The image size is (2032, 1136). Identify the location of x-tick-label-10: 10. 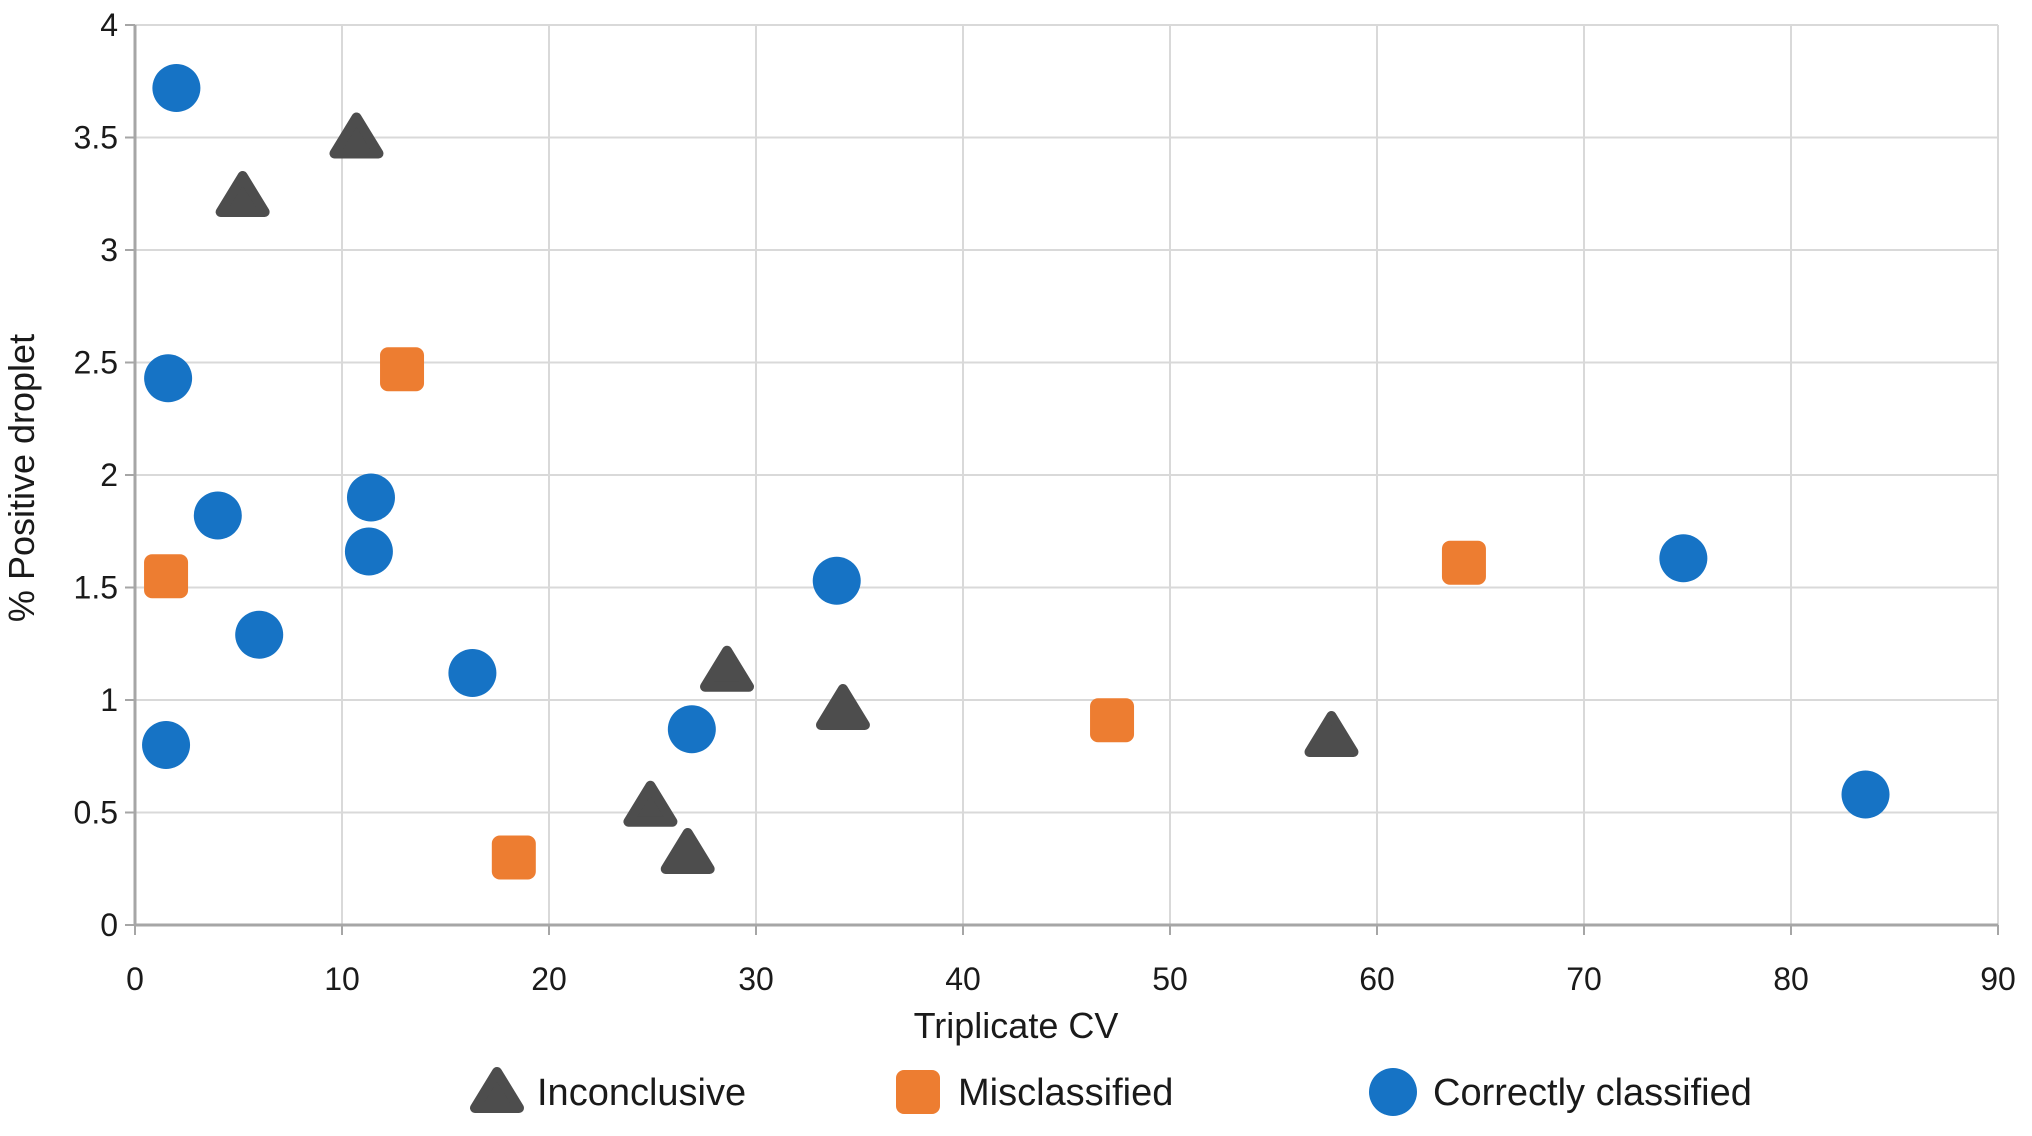
(342, 979).